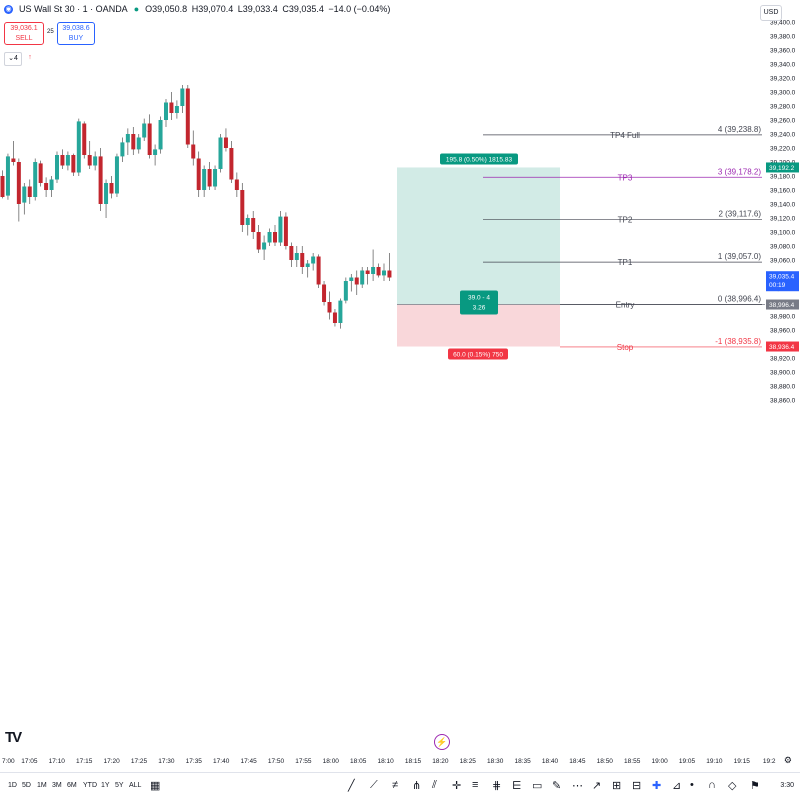 The height and width of the screenshot is (801, 800). I want to click on gear-icon: ⚙, so click(787, 760).